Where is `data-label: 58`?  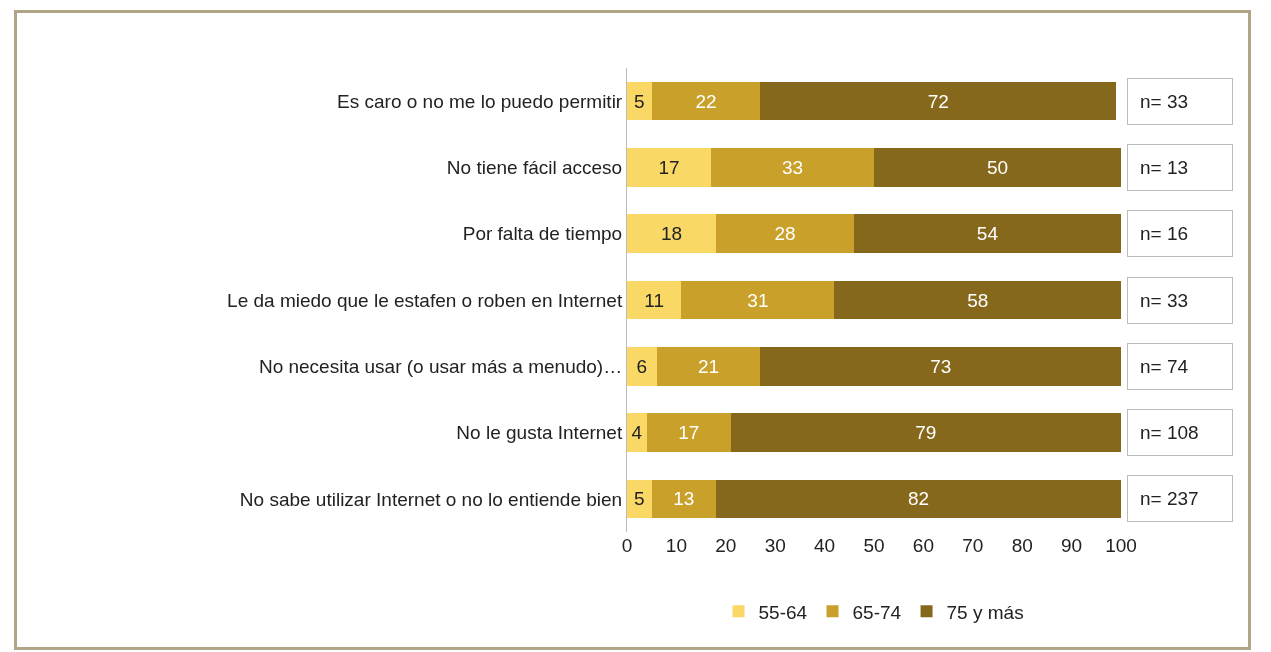 data-label: 58 is located at coordinates (978, 300).